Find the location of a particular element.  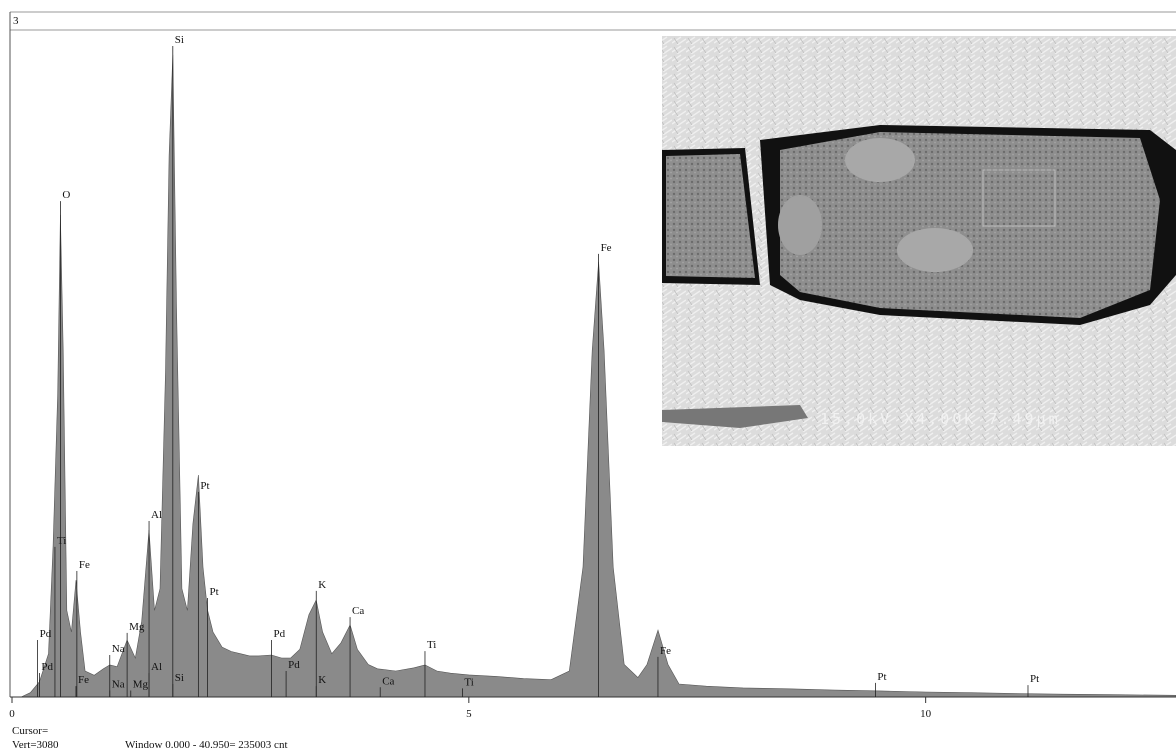

image-caption: 15.0kV X4.00K 7.49µm is located at coordinates (940, 419).